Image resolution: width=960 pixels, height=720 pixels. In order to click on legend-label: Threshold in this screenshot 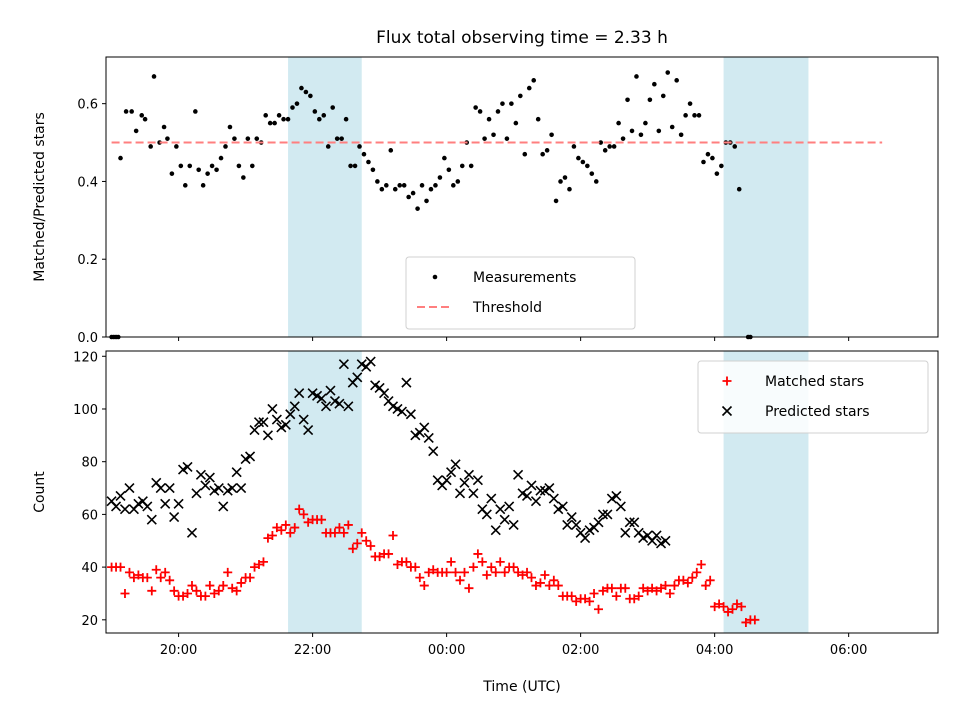, I will do `click(507, 308)`.